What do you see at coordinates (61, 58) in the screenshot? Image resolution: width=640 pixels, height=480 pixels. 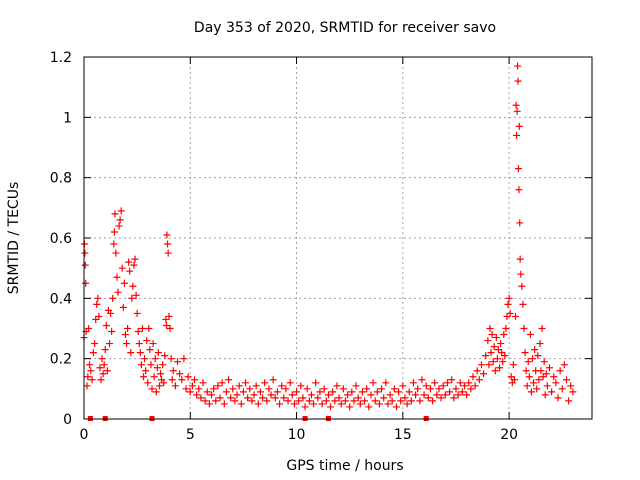 I see `y-tick-label: 1.2` at bounding box center [61, 58].